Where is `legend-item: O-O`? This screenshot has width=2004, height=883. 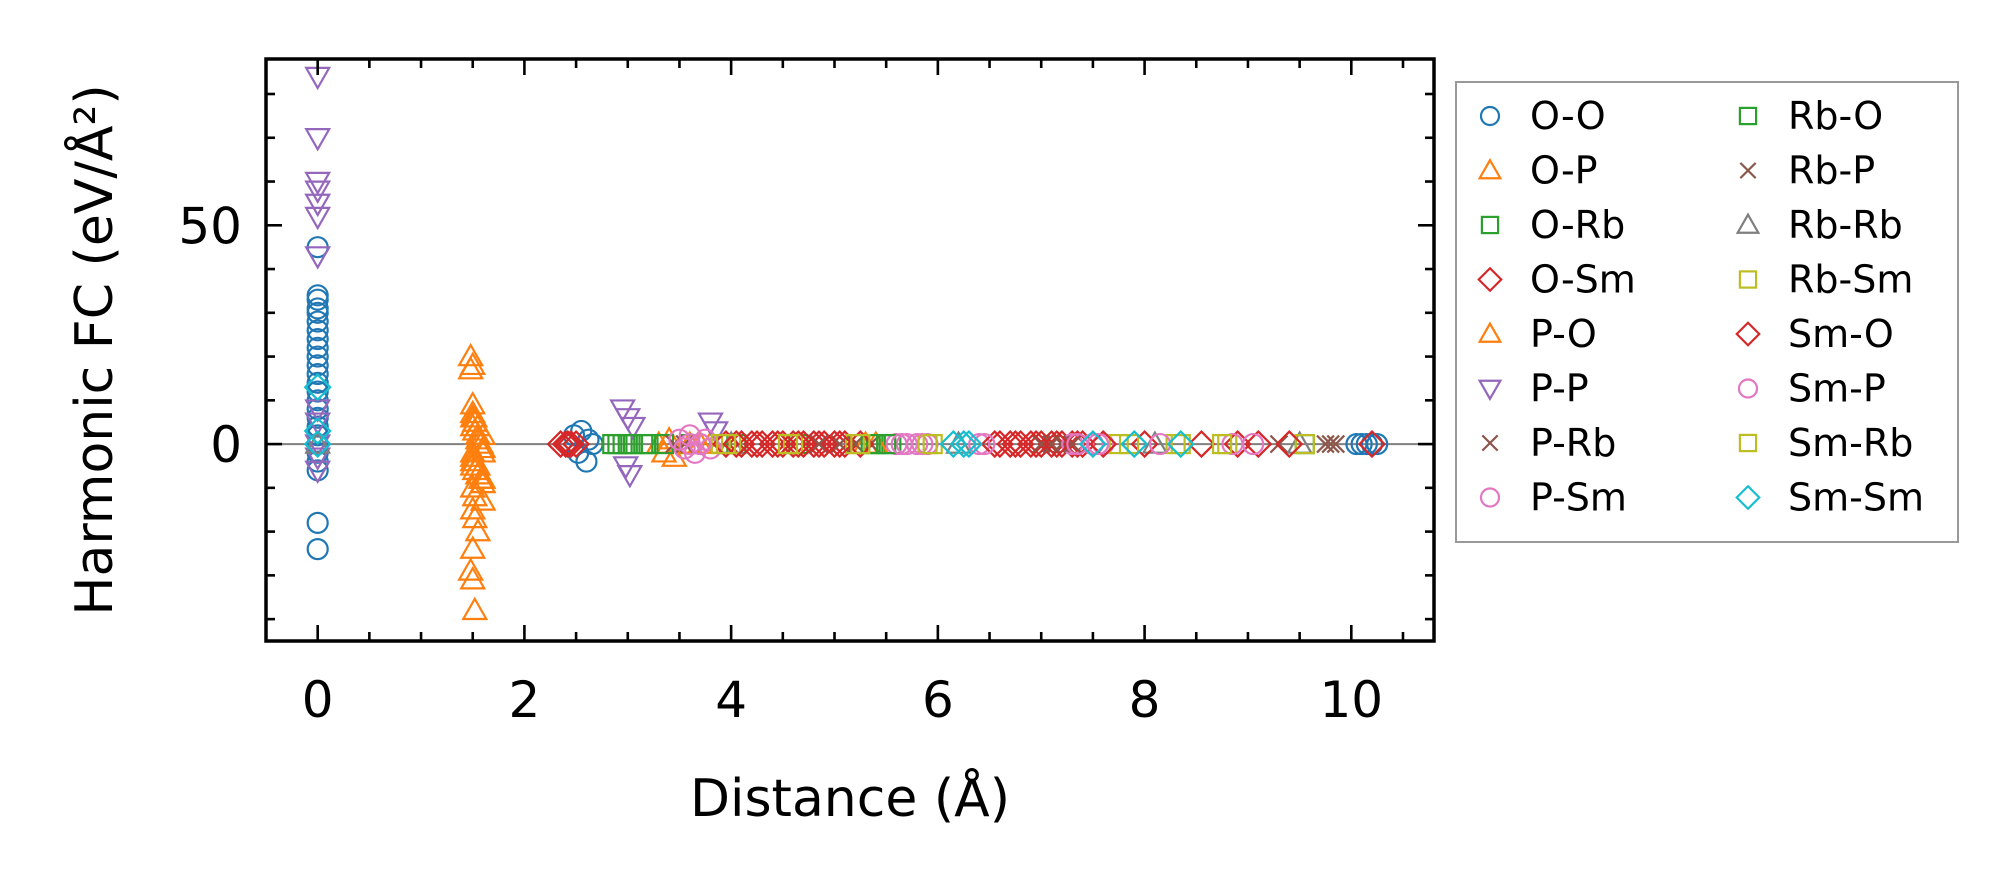 legend-item: O-O is located at coordinates (1542, 116).